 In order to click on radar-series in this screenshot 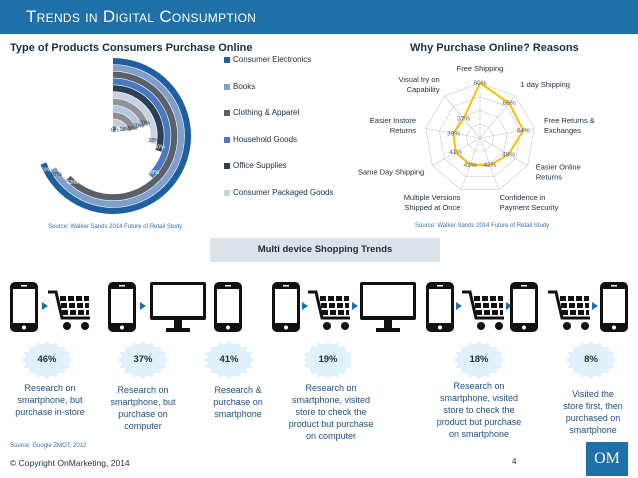, I will do `click(488, 124)`.